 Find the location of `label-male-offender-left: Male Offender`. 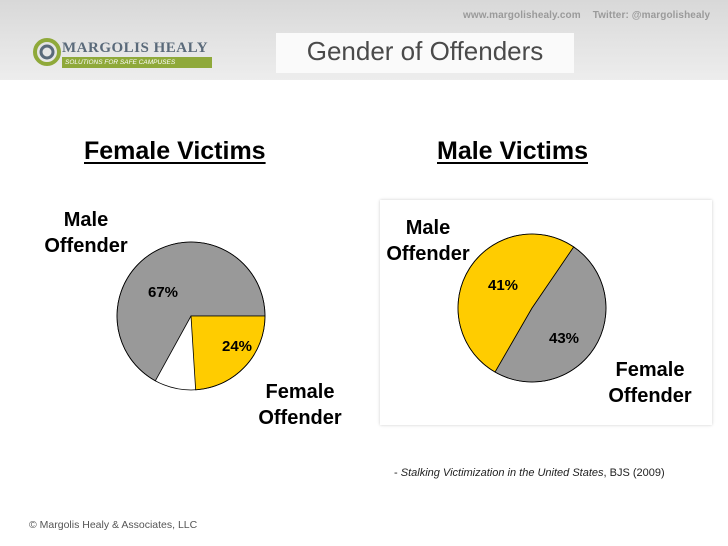

label-male-offender-left: Male Offender is located at coordinates (86, 233).